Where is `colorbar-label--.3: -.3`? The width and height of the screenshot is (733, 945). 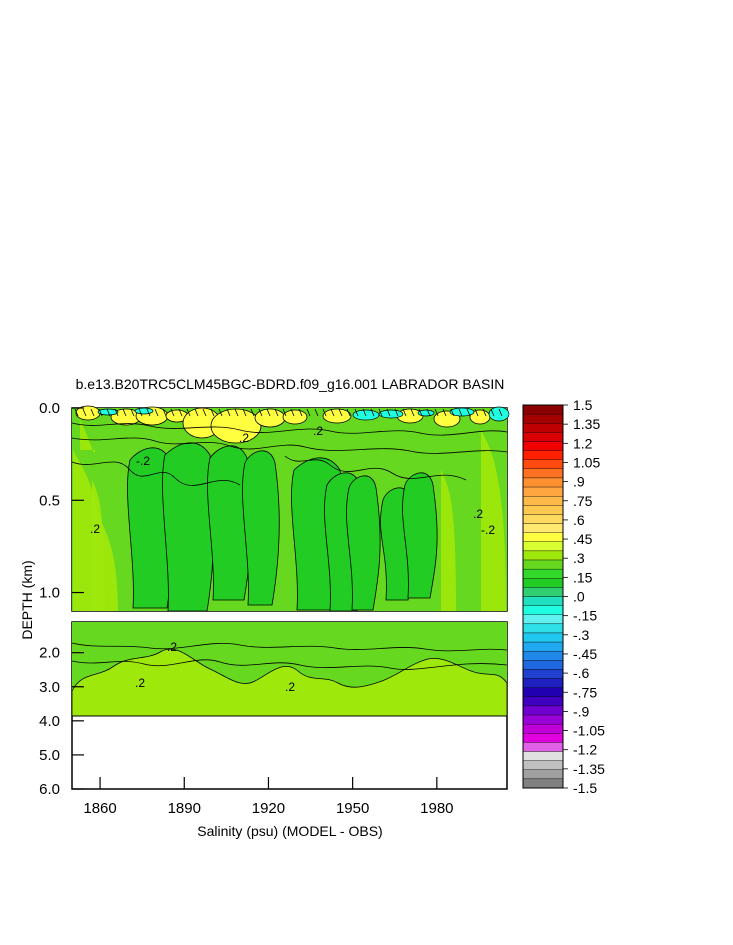
colorbar-label--.3: -.3 is located at coordinates (581, 635).